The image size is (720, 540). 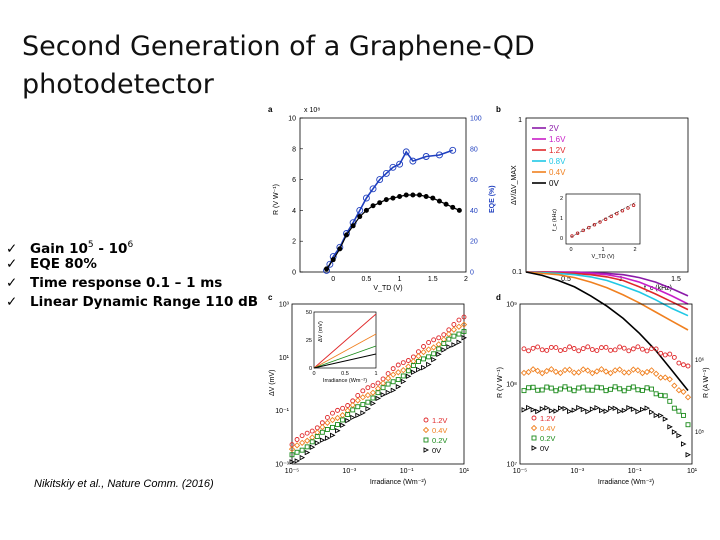 What do you see at coordinates (294, 273) in the screenshot?
I see `y-tick-left-a: 0` at bounding box center [294, 273].